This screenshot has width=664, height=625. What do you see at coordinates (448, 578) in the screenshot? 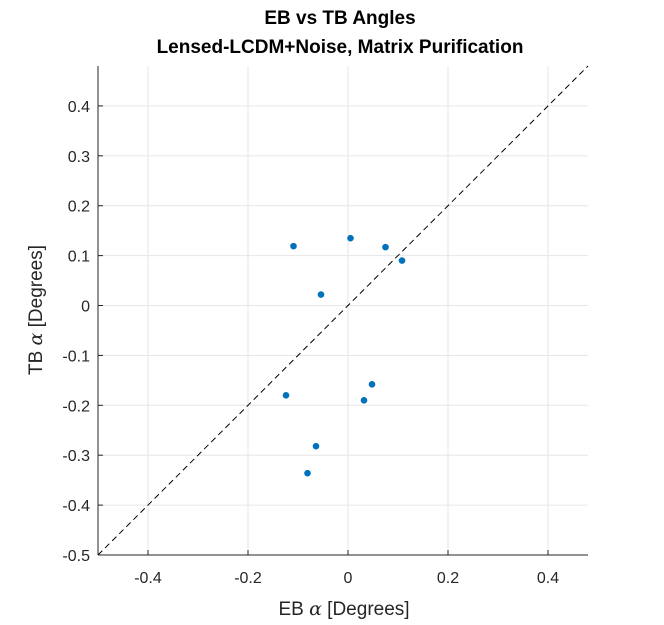
I see `x-tick-label: 0.2` at bounding box center [448, 578].